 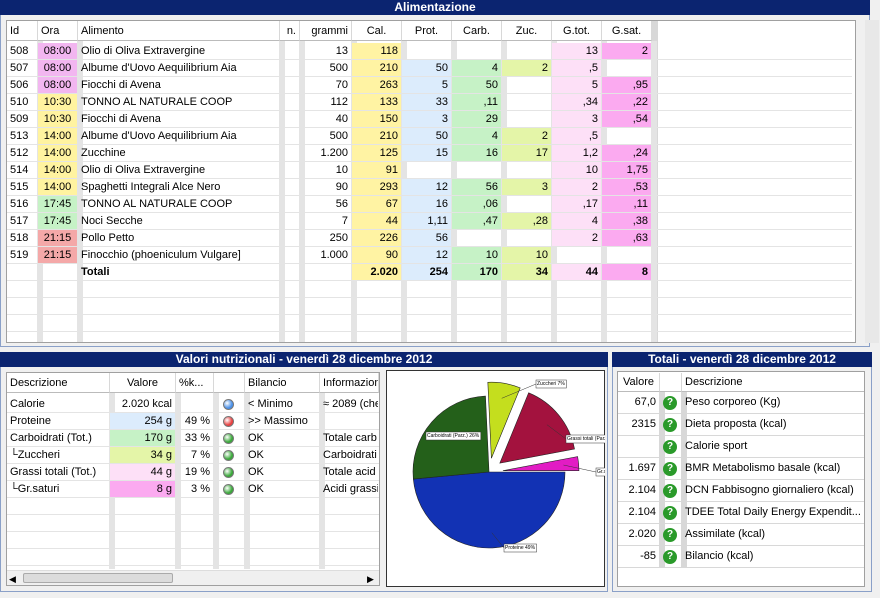 I want to click on table-cell: Fiocchi di Avena, so click(x=121, y=85).